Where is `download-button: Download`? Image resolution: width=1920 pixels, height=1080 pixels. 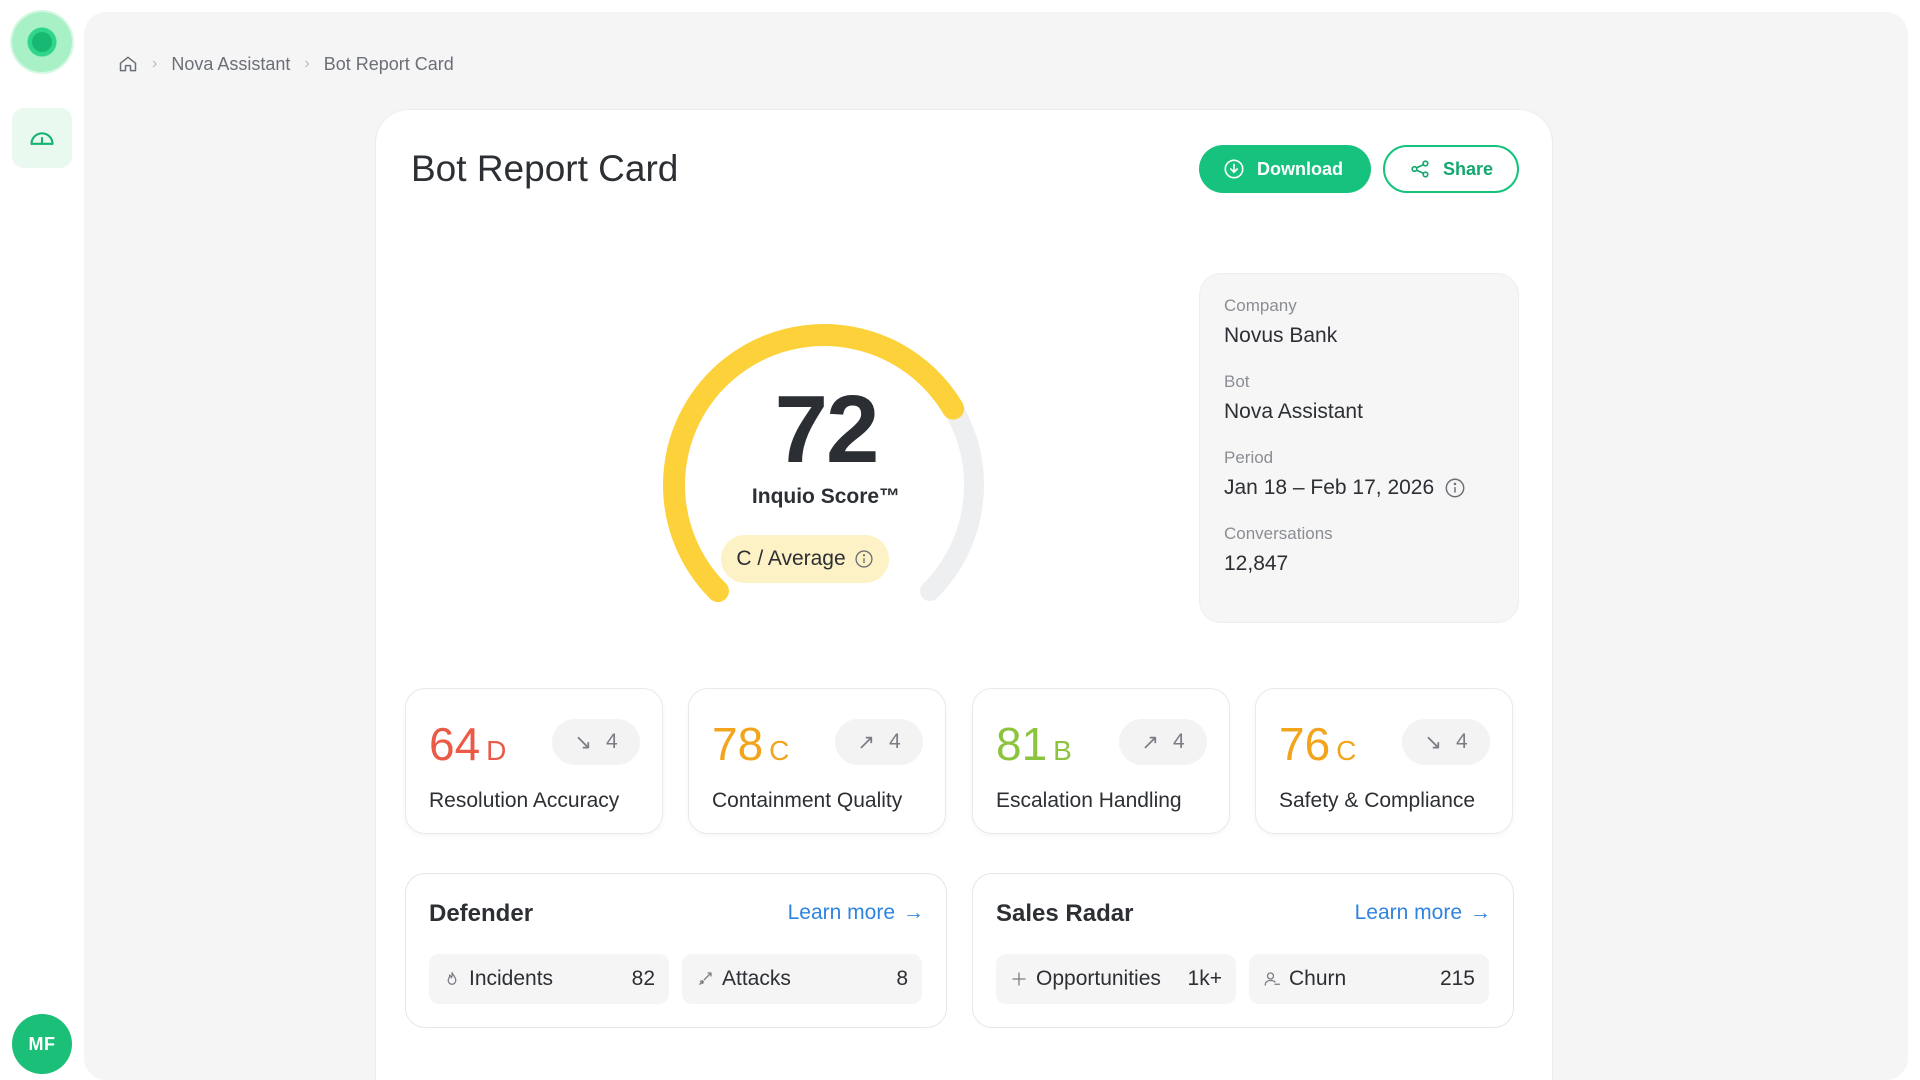 download-button: Download is located at coordinates (1285, 169).